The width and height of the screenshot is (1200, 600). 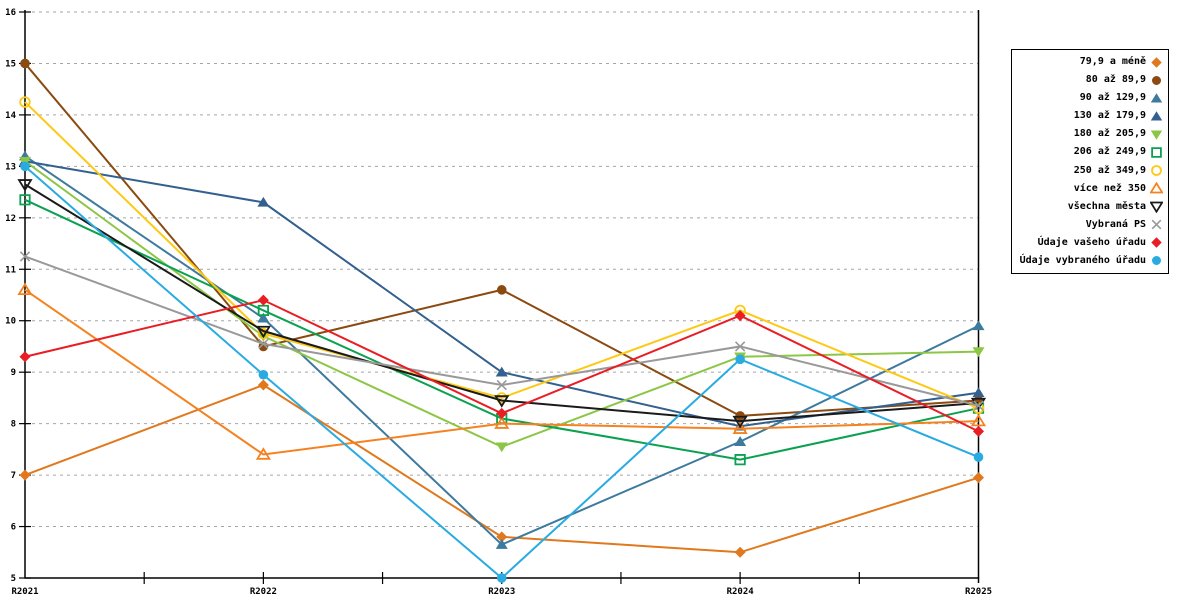 I want to click on legend-item: Vybraná PS, so click(x=1090, y=224).